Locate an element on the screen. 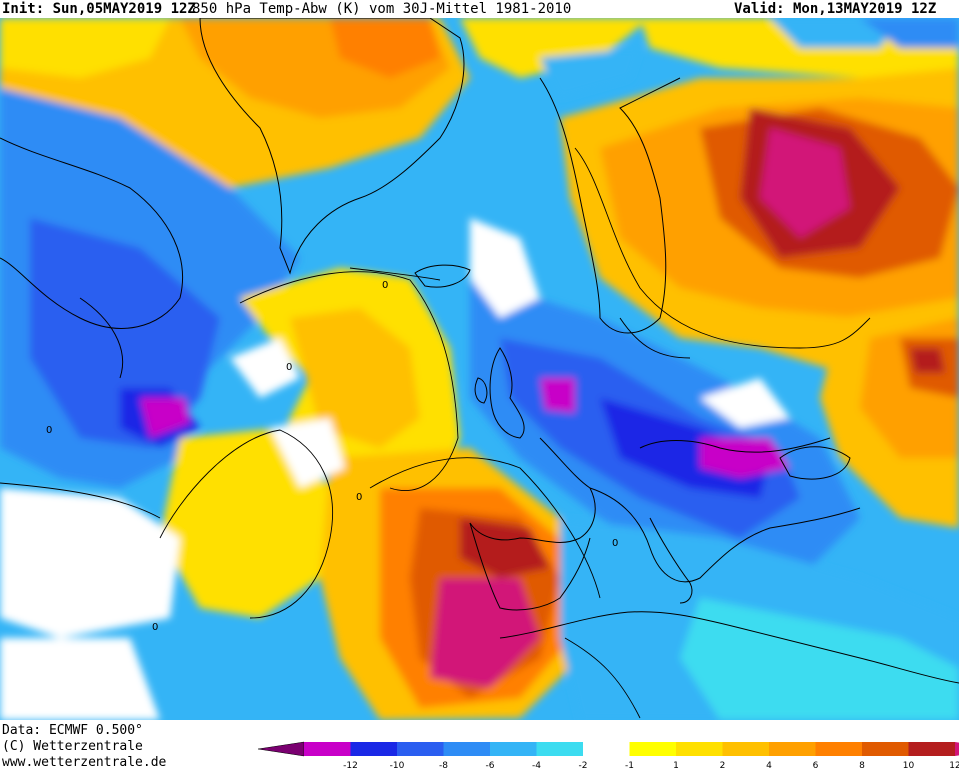 The height and width of the screenshot is (770, 959). color-legend: -12 -10 -8 -6 -4 -2 -1 1 2 4 6 8 10 12 is located at coordinates (606, 755).